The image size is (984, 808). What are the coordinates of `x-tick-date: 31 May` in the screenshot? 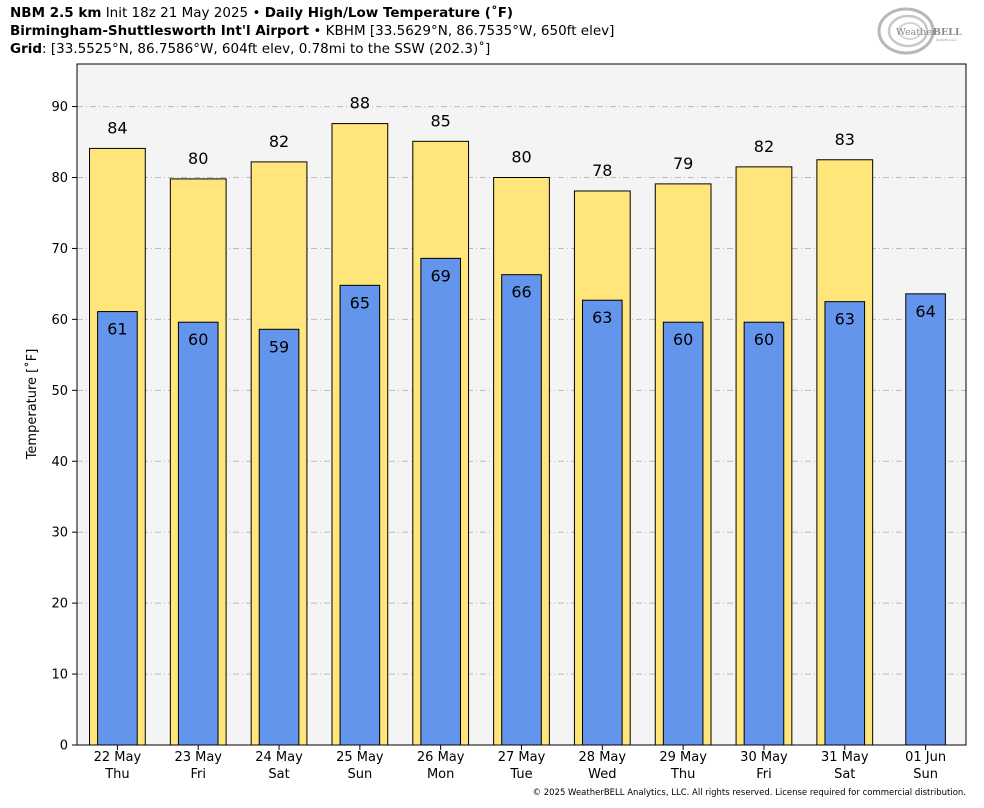 It's located at (845, 757).